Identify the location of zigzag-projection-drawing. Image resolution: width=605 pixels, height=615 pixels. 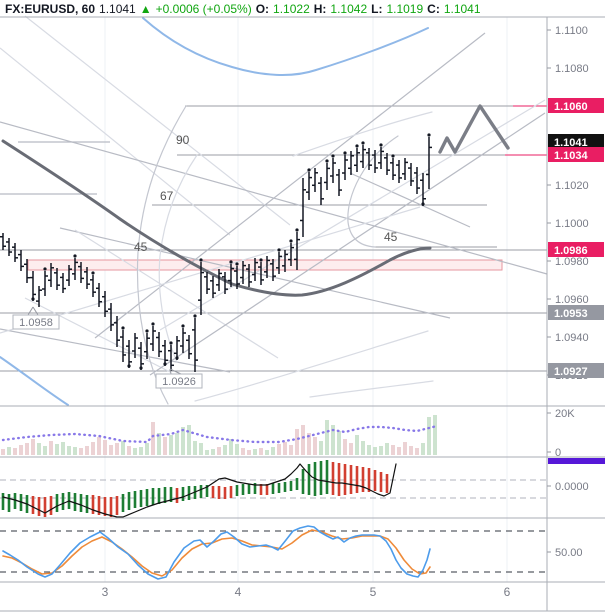
(474, 129).